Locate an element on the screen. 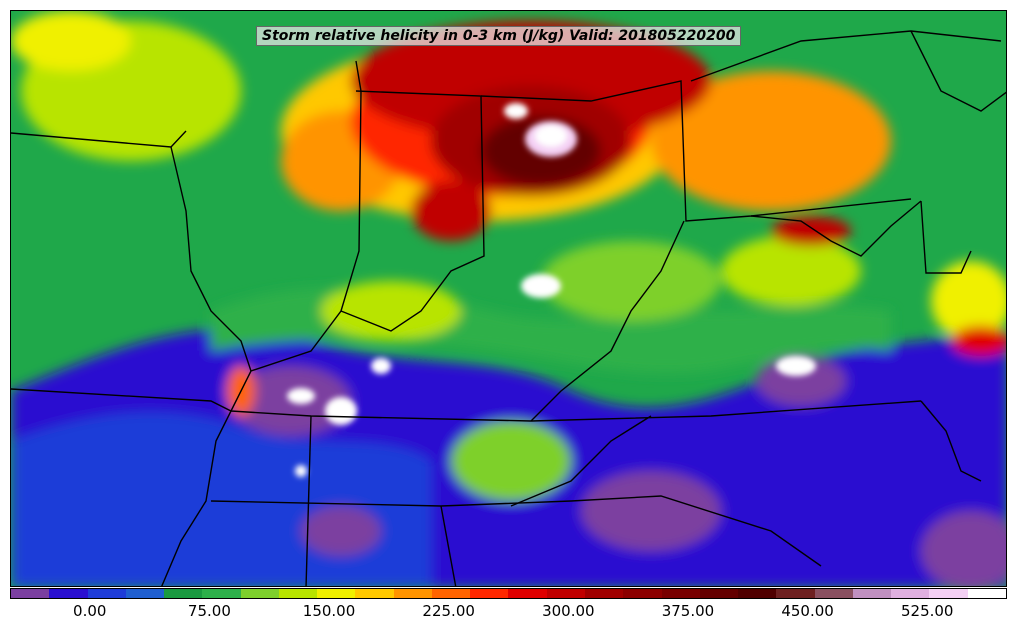  colorbar-tick-label: 225.00 is located at coordinates (448, 611).